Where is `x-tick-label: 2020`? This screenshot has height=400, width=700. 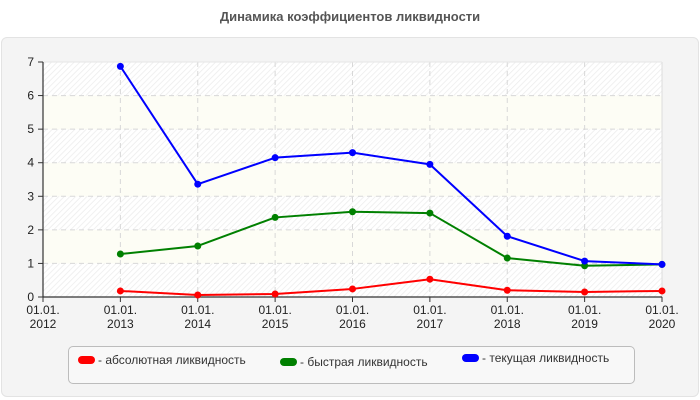
x-tick-label: 2020 is located at coordinates (662, 324).